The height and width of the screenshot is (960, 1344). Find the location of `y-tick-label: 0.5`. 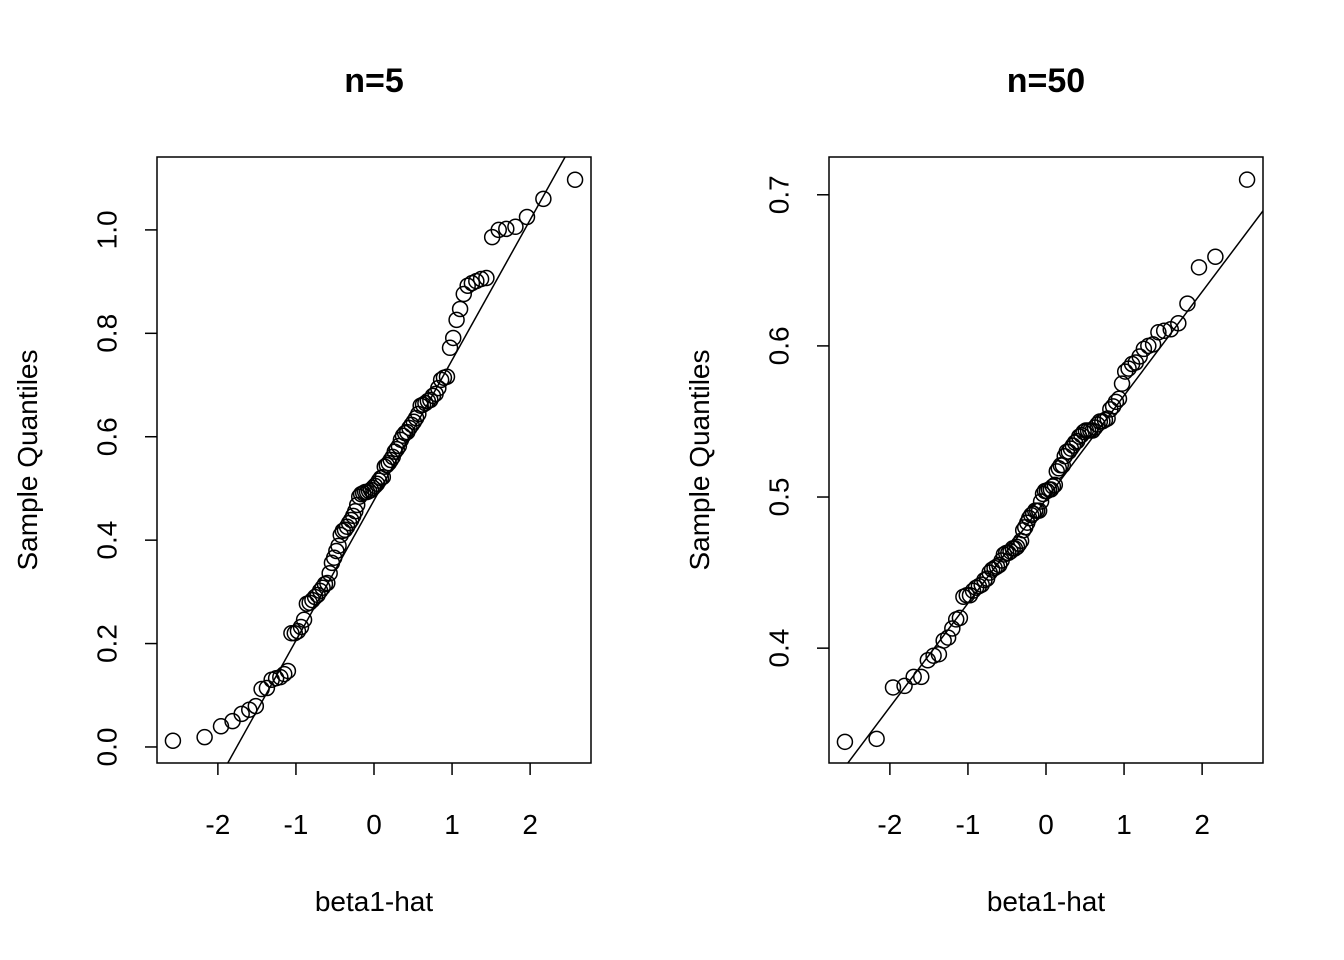

y-tick-label: 0.5 is located at coordinates (778, 497).